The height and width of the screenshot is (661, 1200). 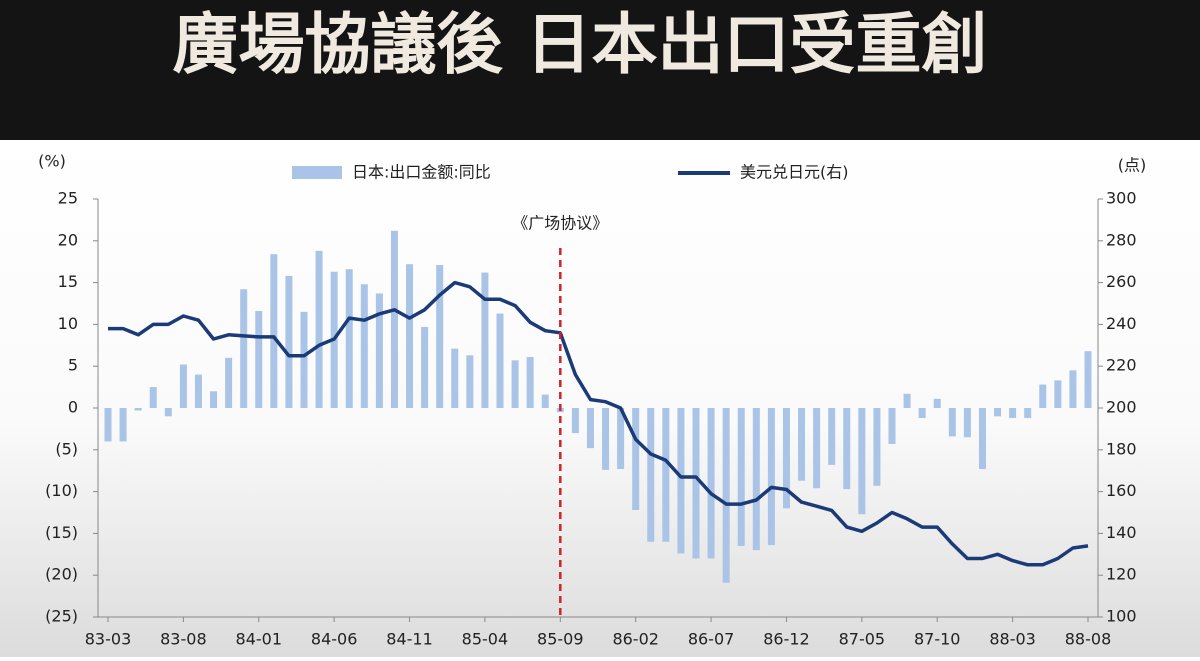 I want to click on y-tick-label: 0, so click(x=73, y=407).